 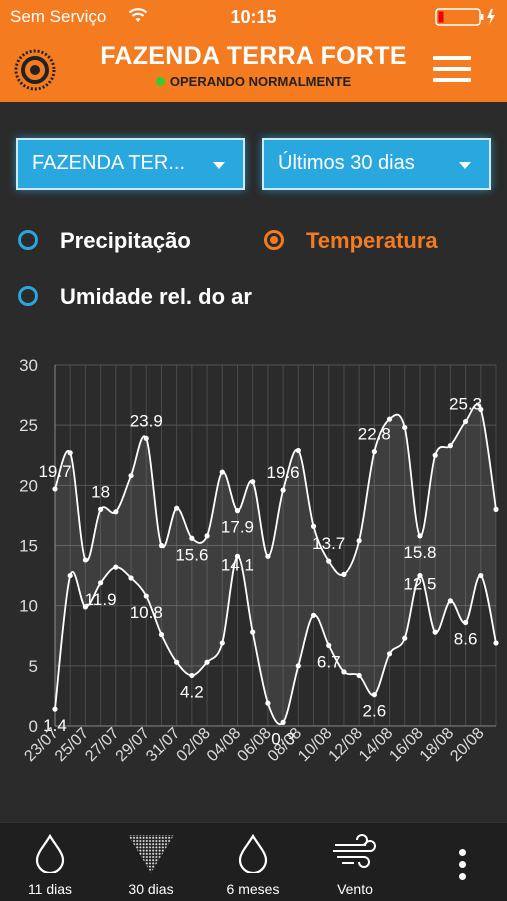 I want to click on x-tick-label: 10/08, so click(x=315, y=745).